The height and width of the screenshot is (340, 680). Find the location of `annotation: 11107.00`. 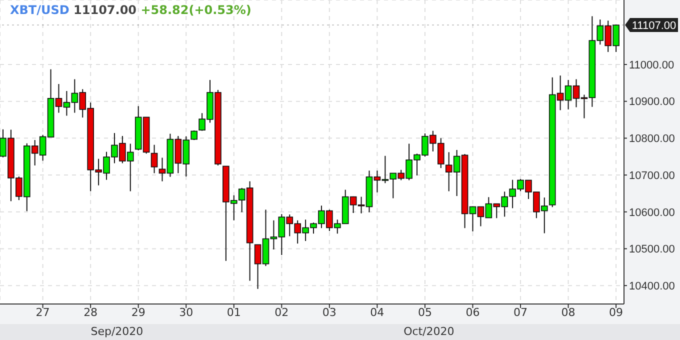

annotation: 11107.00 is located at coordinates (105, 10).